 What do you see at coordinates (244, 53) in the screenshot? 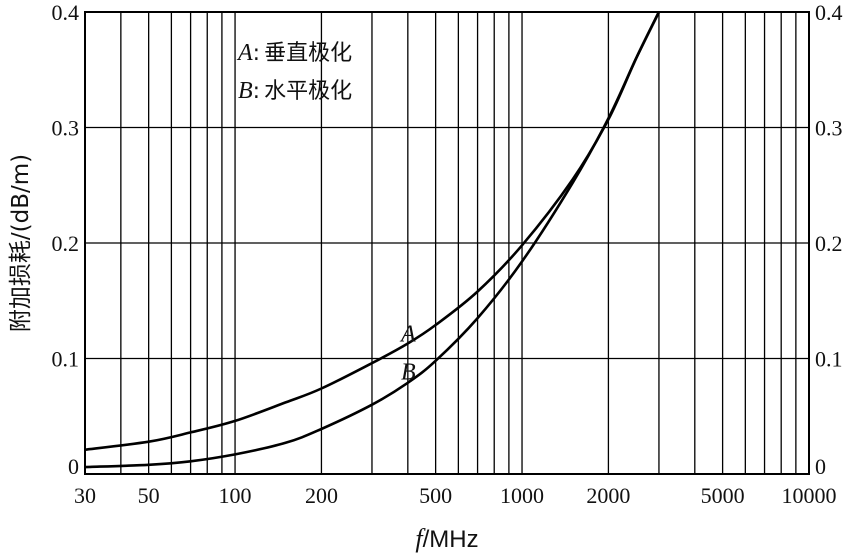
I see `legend-key-a: A` at bounding box center [244, 53].